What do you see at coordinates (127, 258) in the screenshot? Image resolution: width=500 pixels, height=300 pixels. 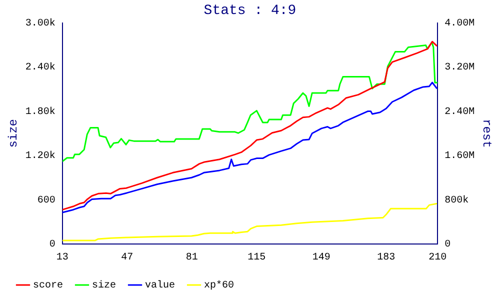 I see `x-tick-label: 47` at bounding box center [127, 258].